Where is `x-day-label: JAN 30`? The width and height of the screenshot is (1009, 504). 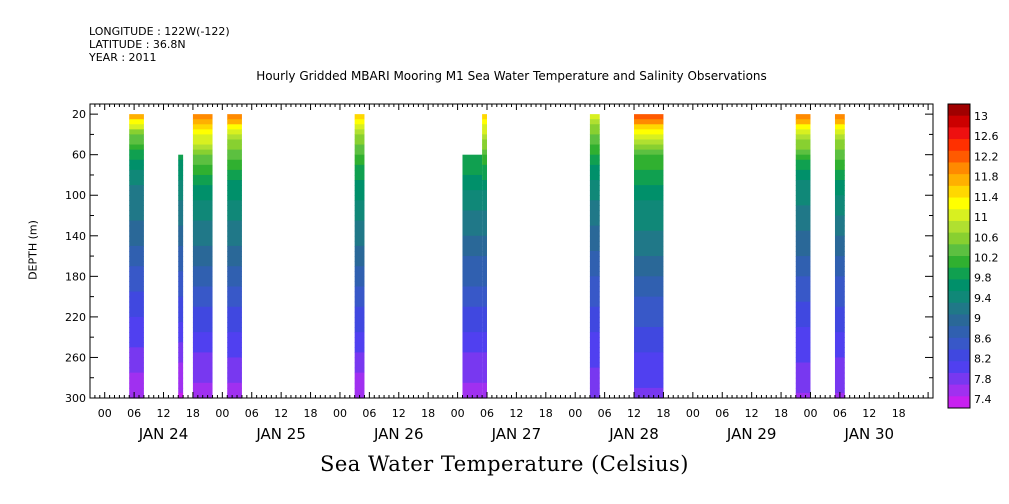
x-day-label: JAN 30 is located at coordinates (869, 434).